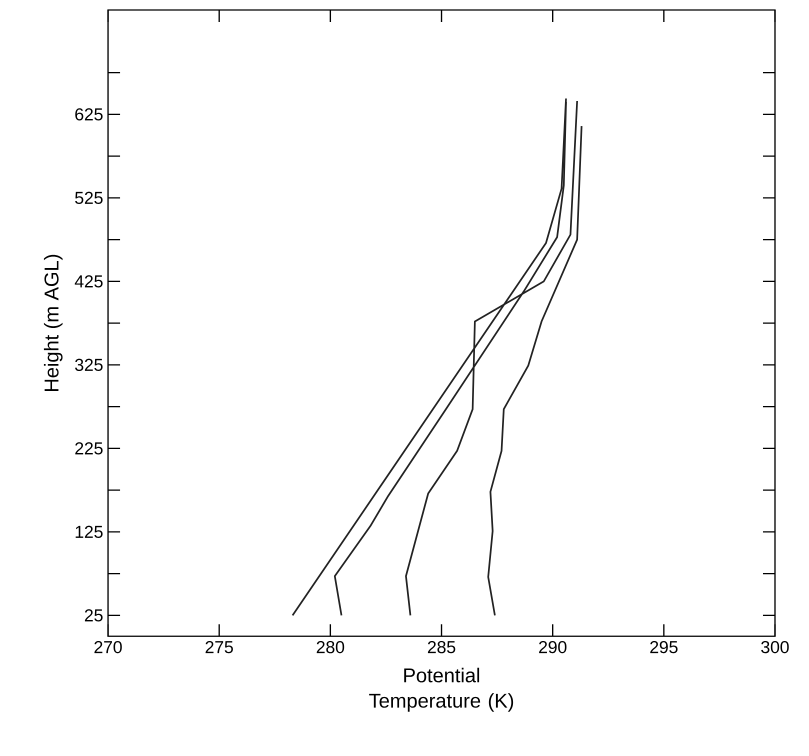 The width and height of the screenshot is (809, 756). I want to click on x-tick-label: 300, so click(775, 647).